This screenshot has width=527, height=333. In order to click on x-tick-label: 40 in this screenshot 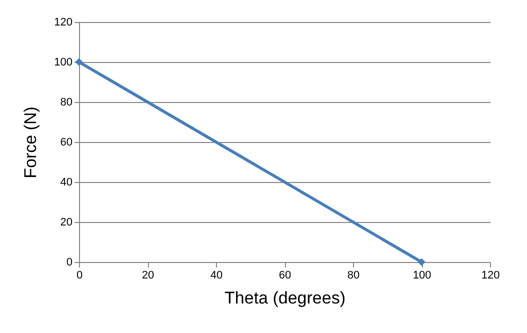, I will do `click(216, 276)`.